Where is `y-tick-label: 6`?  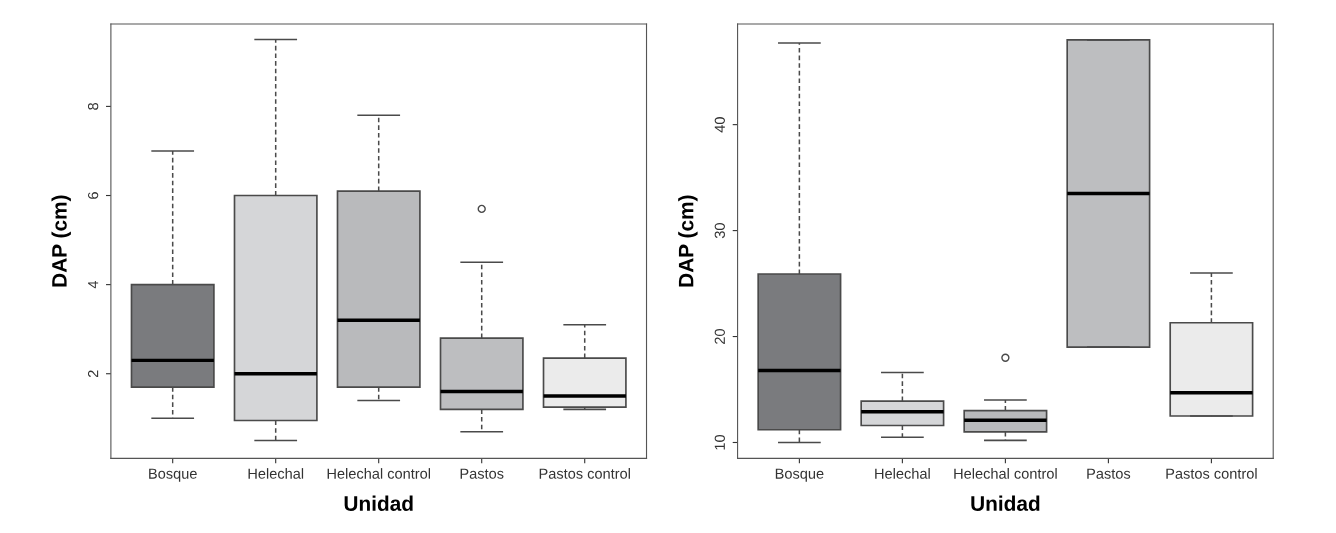
y-tick-label: 6 is located at coordinates (93, 195).